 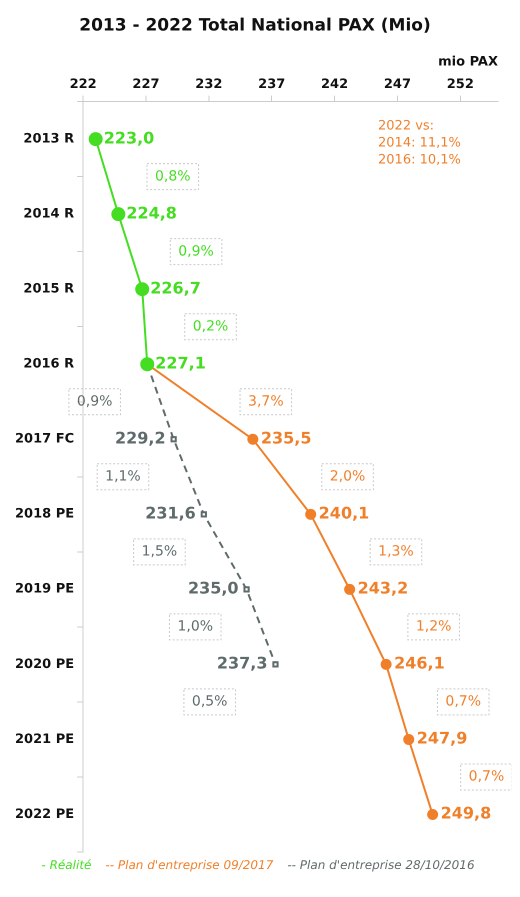 I want to click on x-tick-label: 237, so click(x=272, y=84).